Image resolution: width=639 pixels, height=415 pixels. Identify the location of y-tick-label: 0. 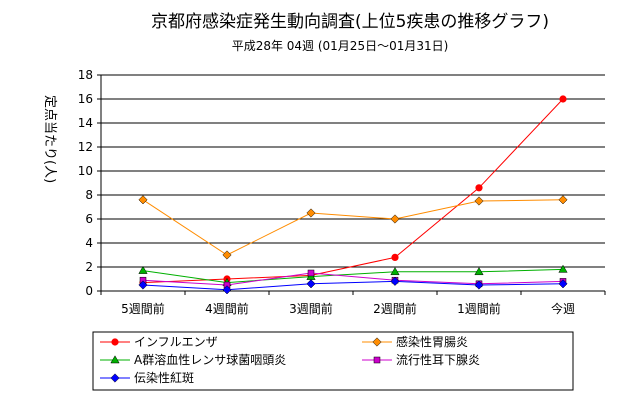
(89, 291).